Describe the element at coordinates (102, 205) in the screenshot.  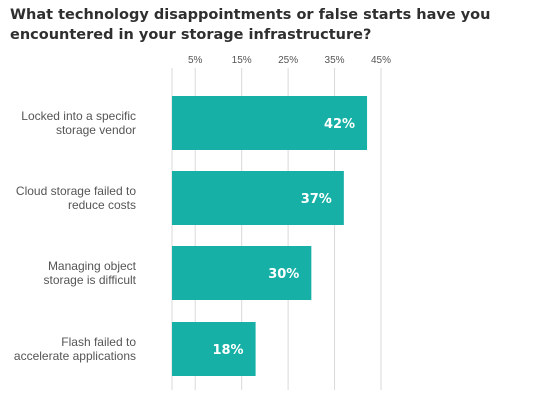
I see `category-label: reduce costs` at that location.